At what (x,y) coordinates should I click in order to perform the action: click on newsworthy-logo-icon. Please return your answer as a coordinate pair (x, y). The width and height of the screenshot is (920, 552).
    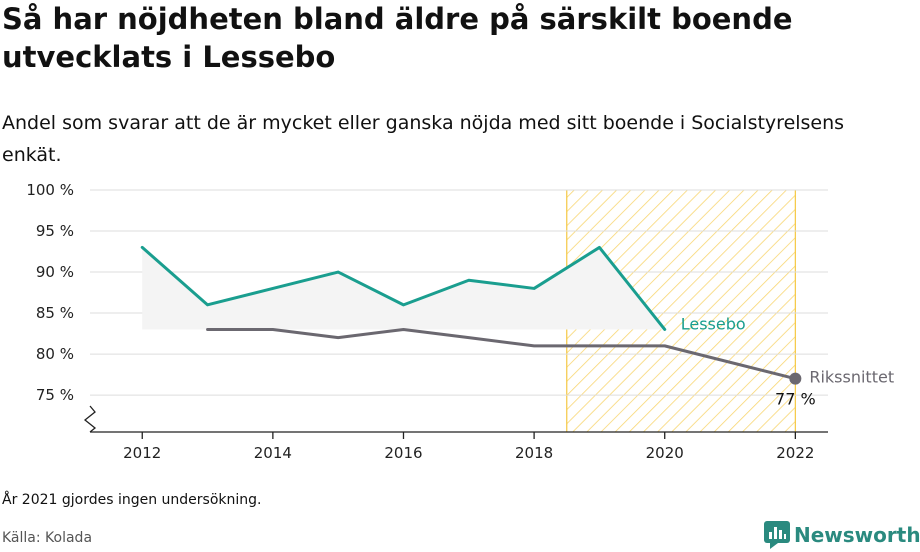
    Looking at the image, I should click on (777, 535).